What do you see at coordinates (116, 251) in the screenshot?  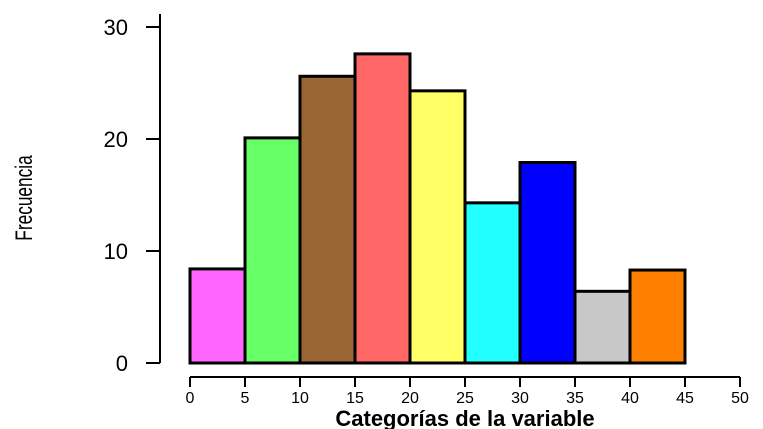 I see `y-tick-label-10: 10` at bounding box center [116, 251].